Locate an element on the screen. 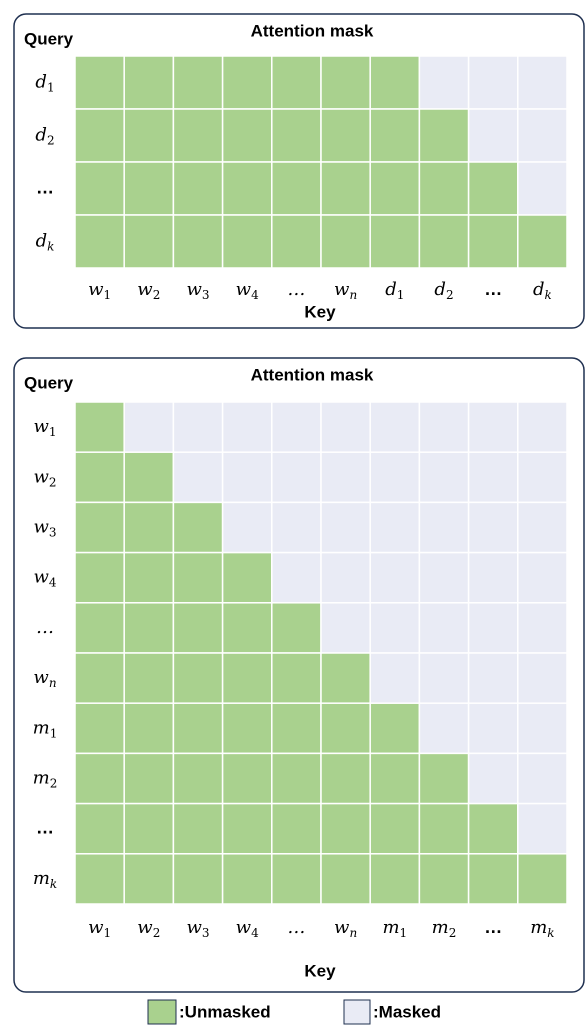 This screenshot has height=1028, width=586. column-label: w1 is located at coordinates (99, 290).